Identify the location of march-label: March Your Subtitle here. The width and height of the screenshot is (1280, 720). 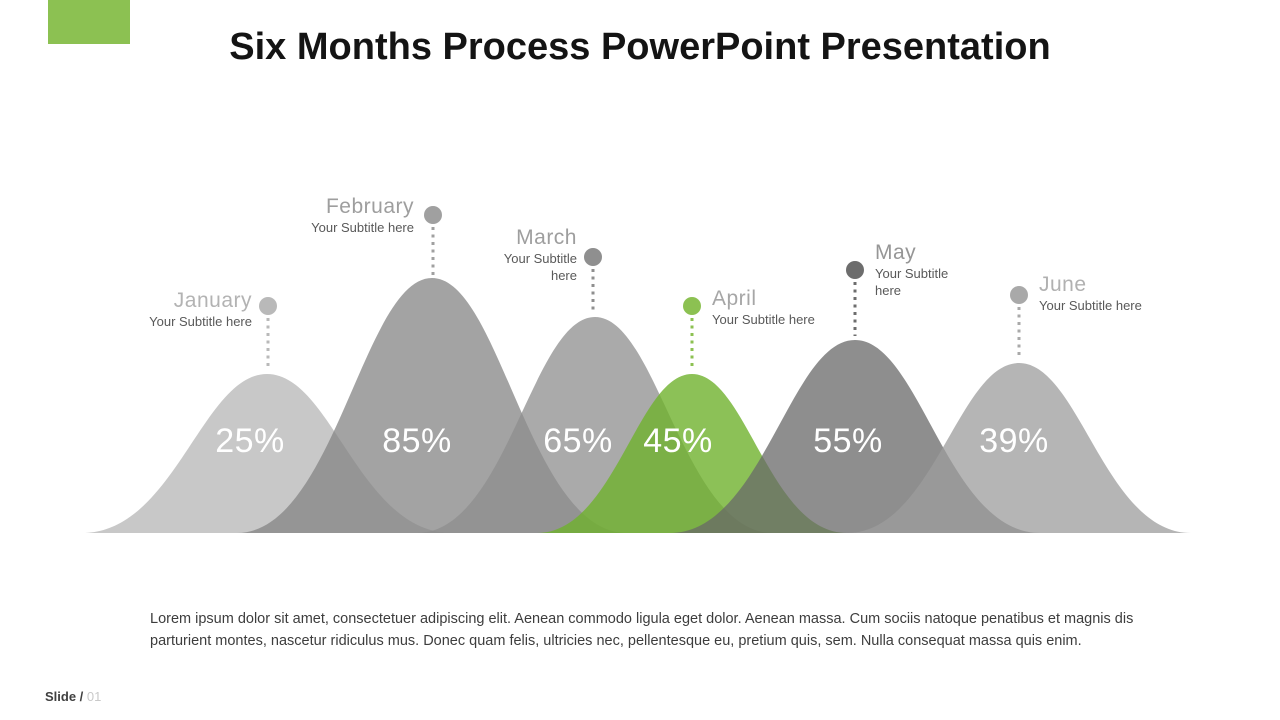
(534, 255).